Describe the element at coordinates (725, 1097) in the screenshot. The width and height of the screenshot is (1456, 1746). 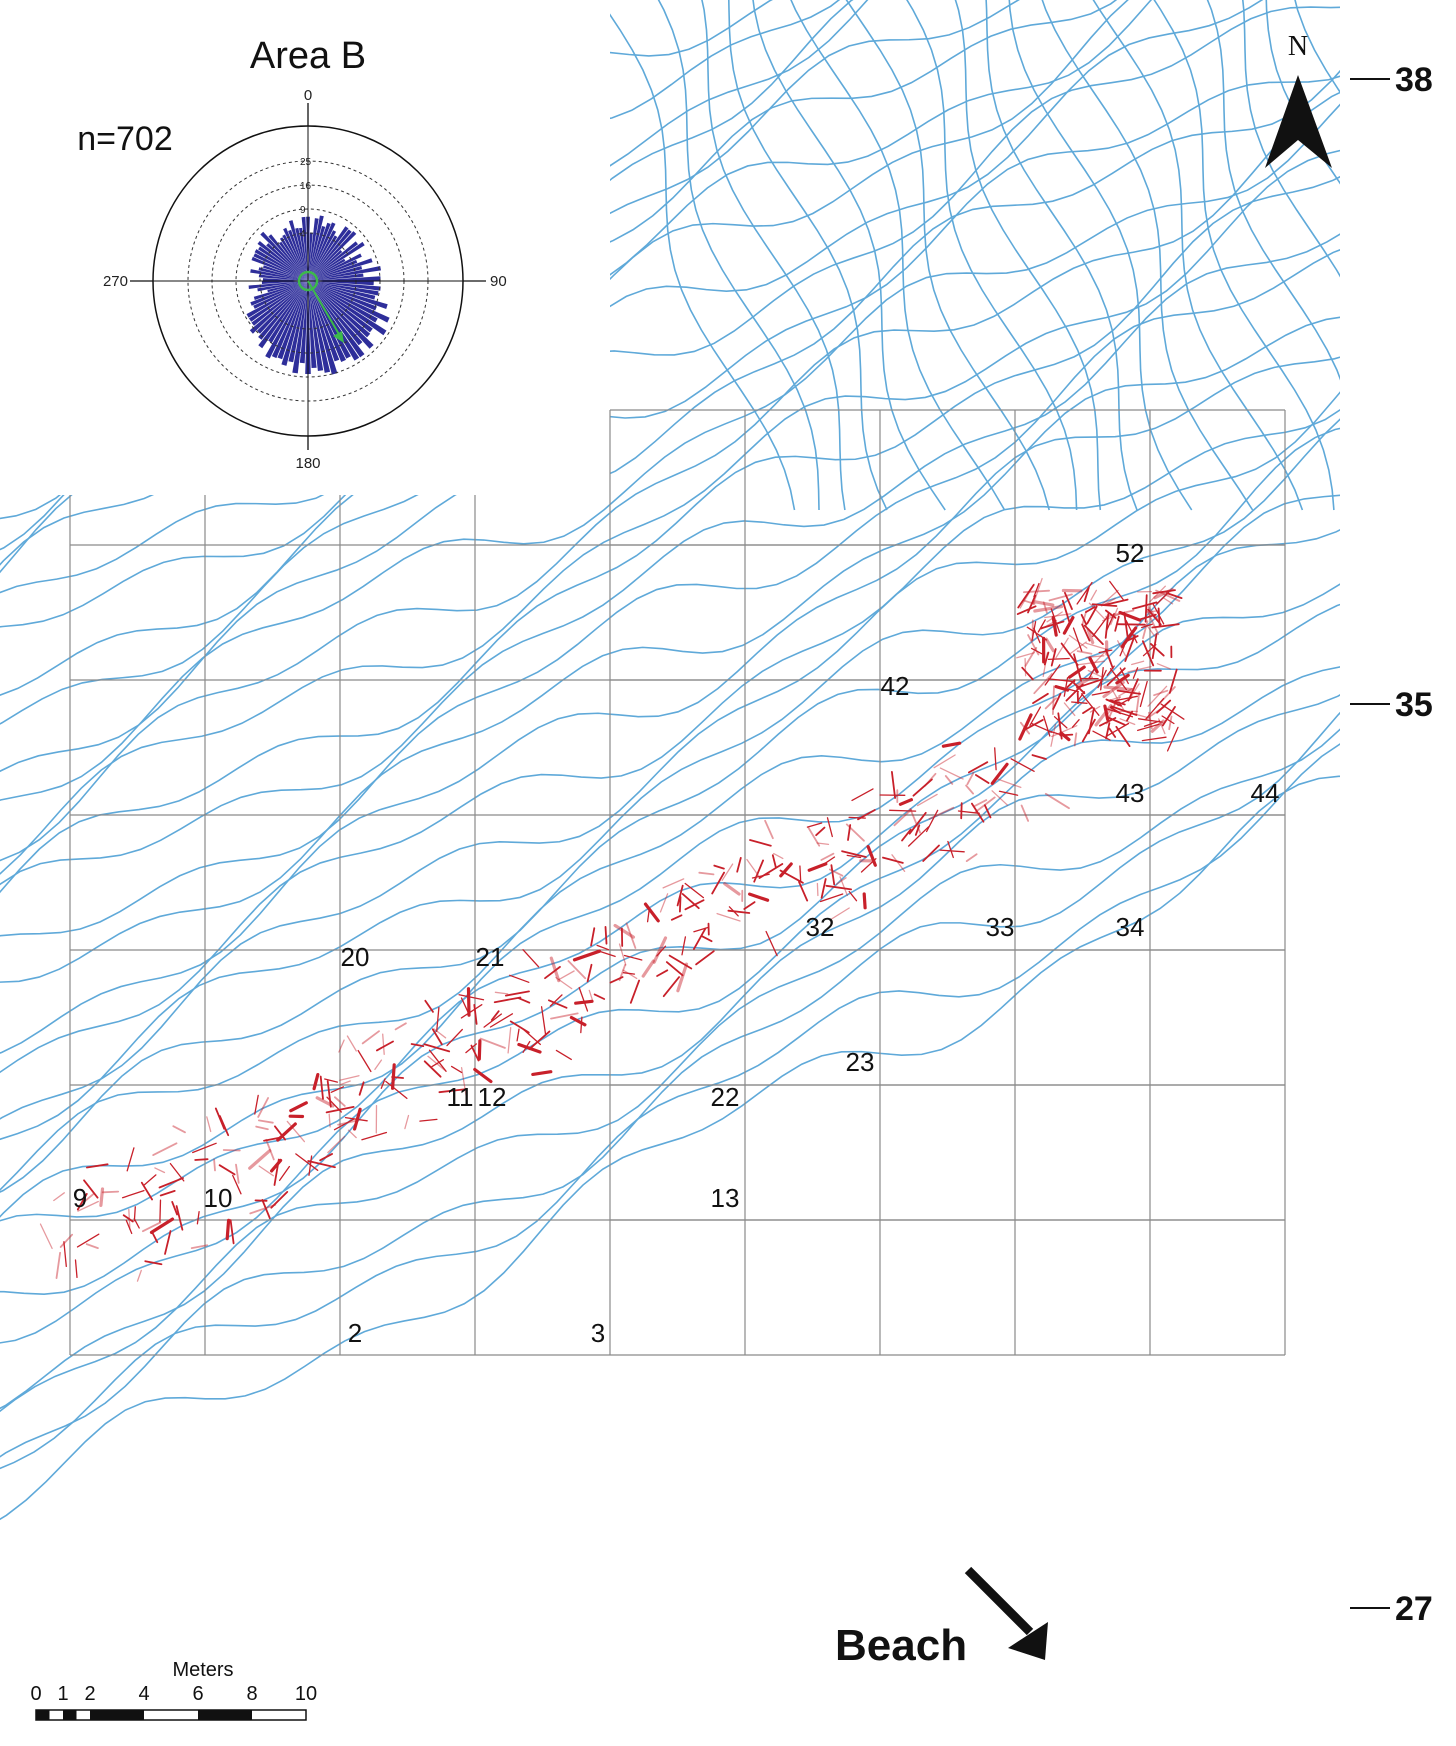
I see `grid-square-label: 22` at that location.